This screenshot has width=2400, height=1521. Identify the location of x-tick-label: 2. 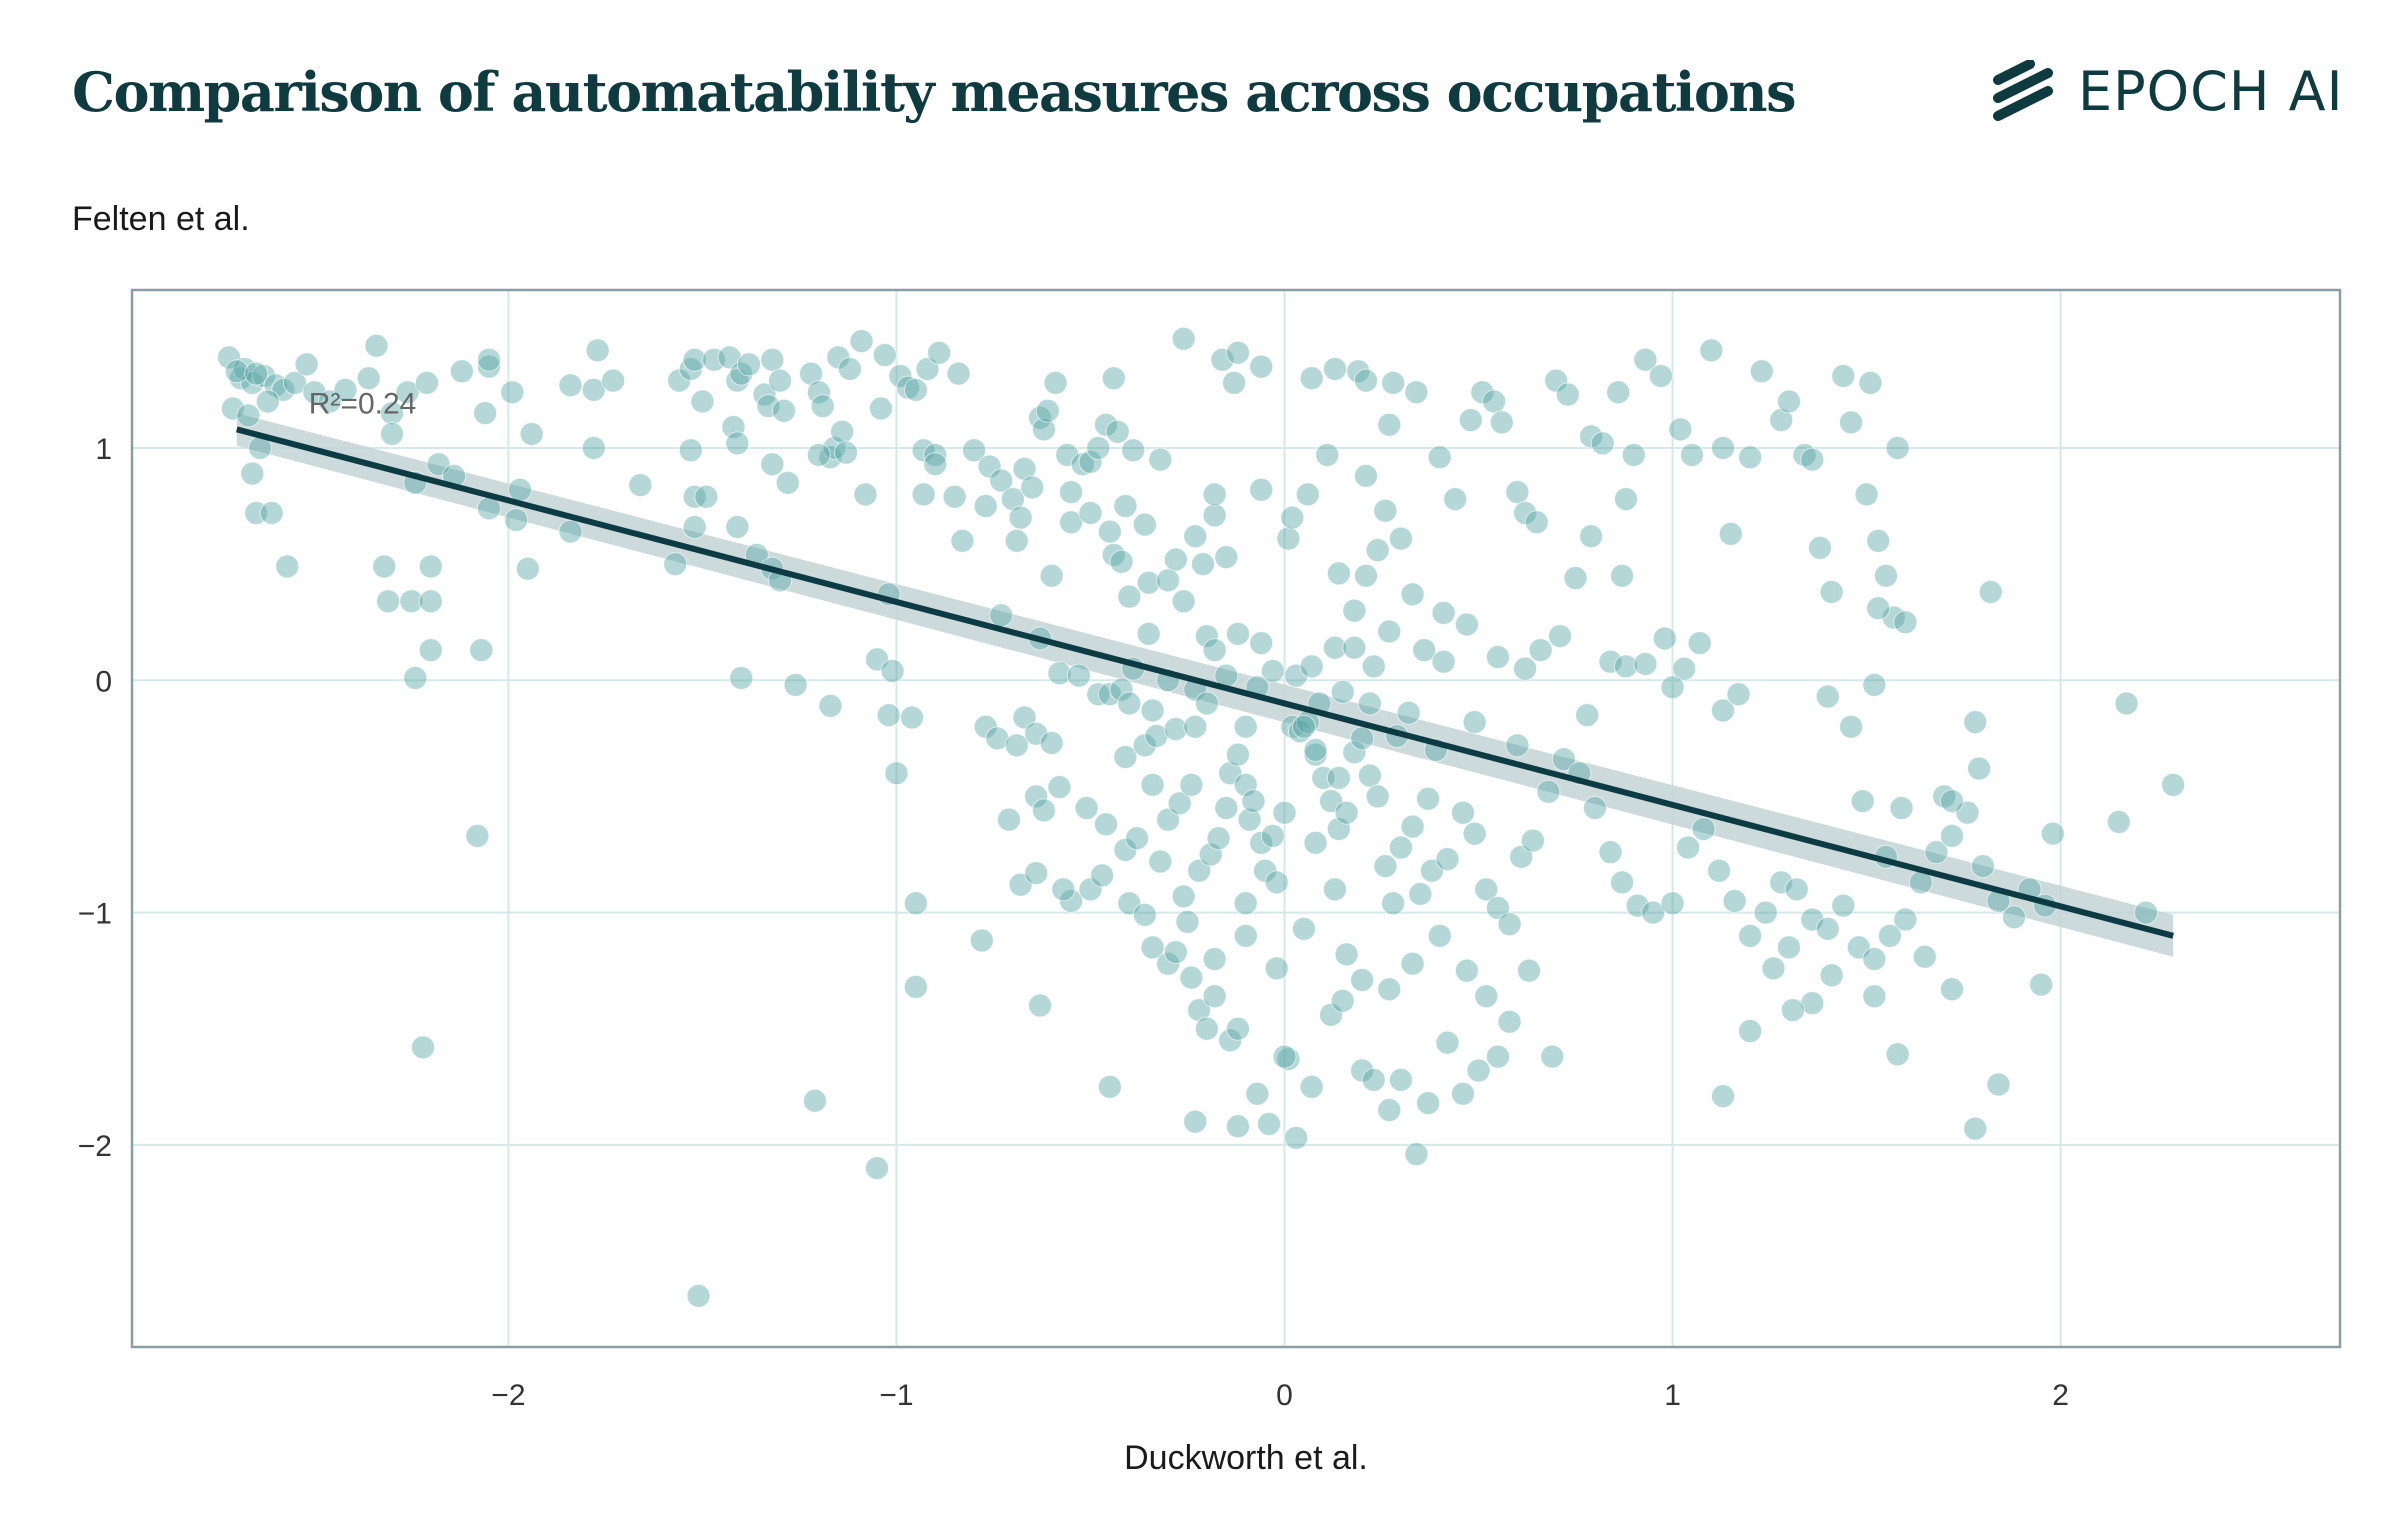
(2060, 1395).